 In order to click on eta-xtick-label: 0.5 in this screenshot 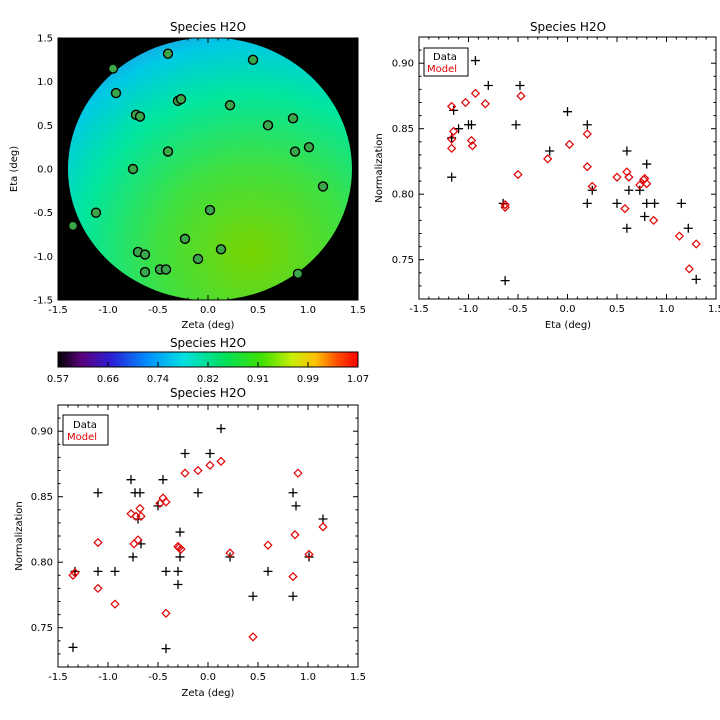, I will do `click(617, 309)`.